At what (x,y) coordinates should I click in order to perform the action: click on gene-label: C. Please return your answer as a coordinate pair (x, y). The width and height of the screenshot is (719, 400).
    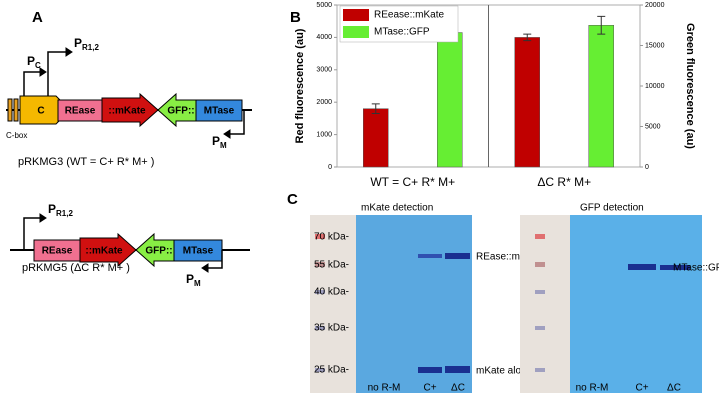
    Looking at the image, I should click on (40, 111).